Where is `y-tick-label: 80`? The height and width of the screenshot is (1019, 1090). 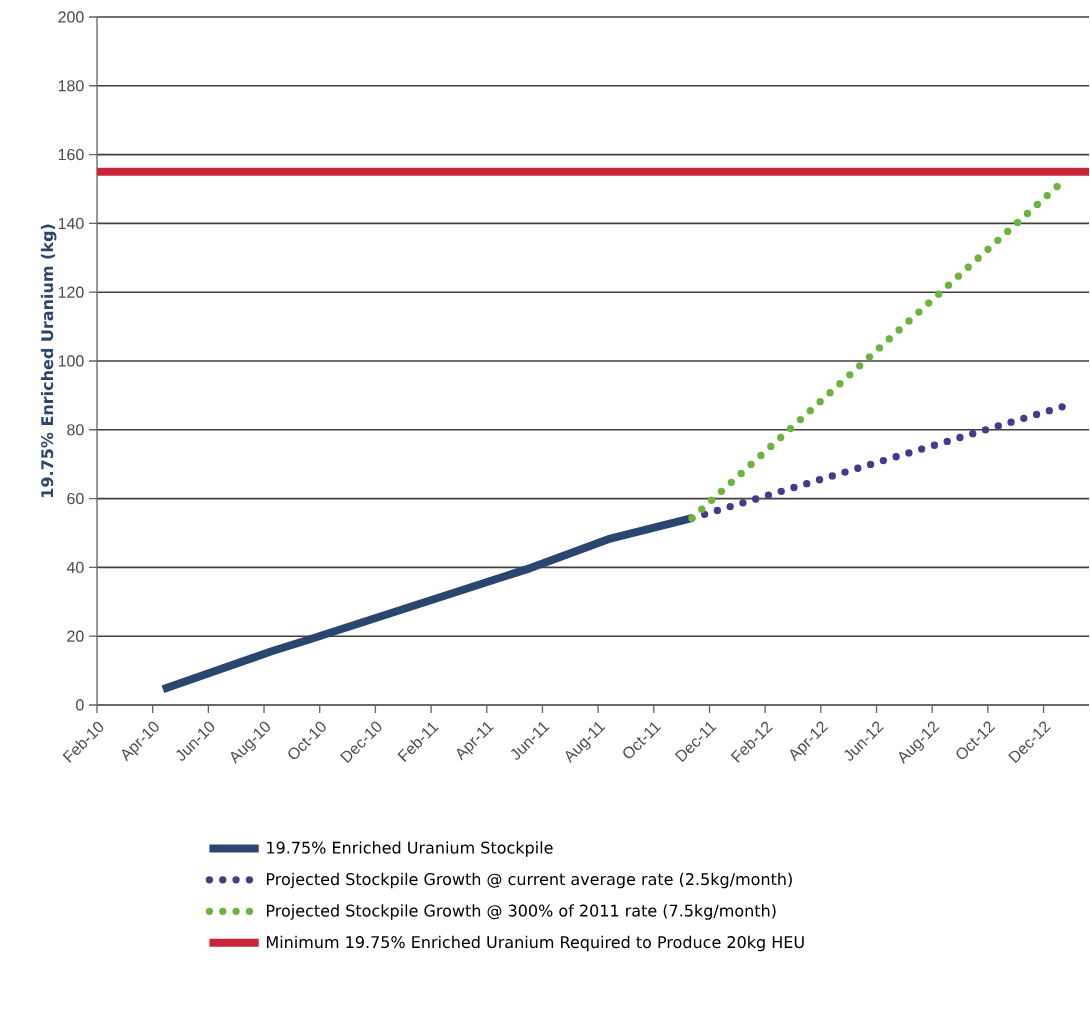
y-tick-label: 80 is located at coordinates (75, 430).